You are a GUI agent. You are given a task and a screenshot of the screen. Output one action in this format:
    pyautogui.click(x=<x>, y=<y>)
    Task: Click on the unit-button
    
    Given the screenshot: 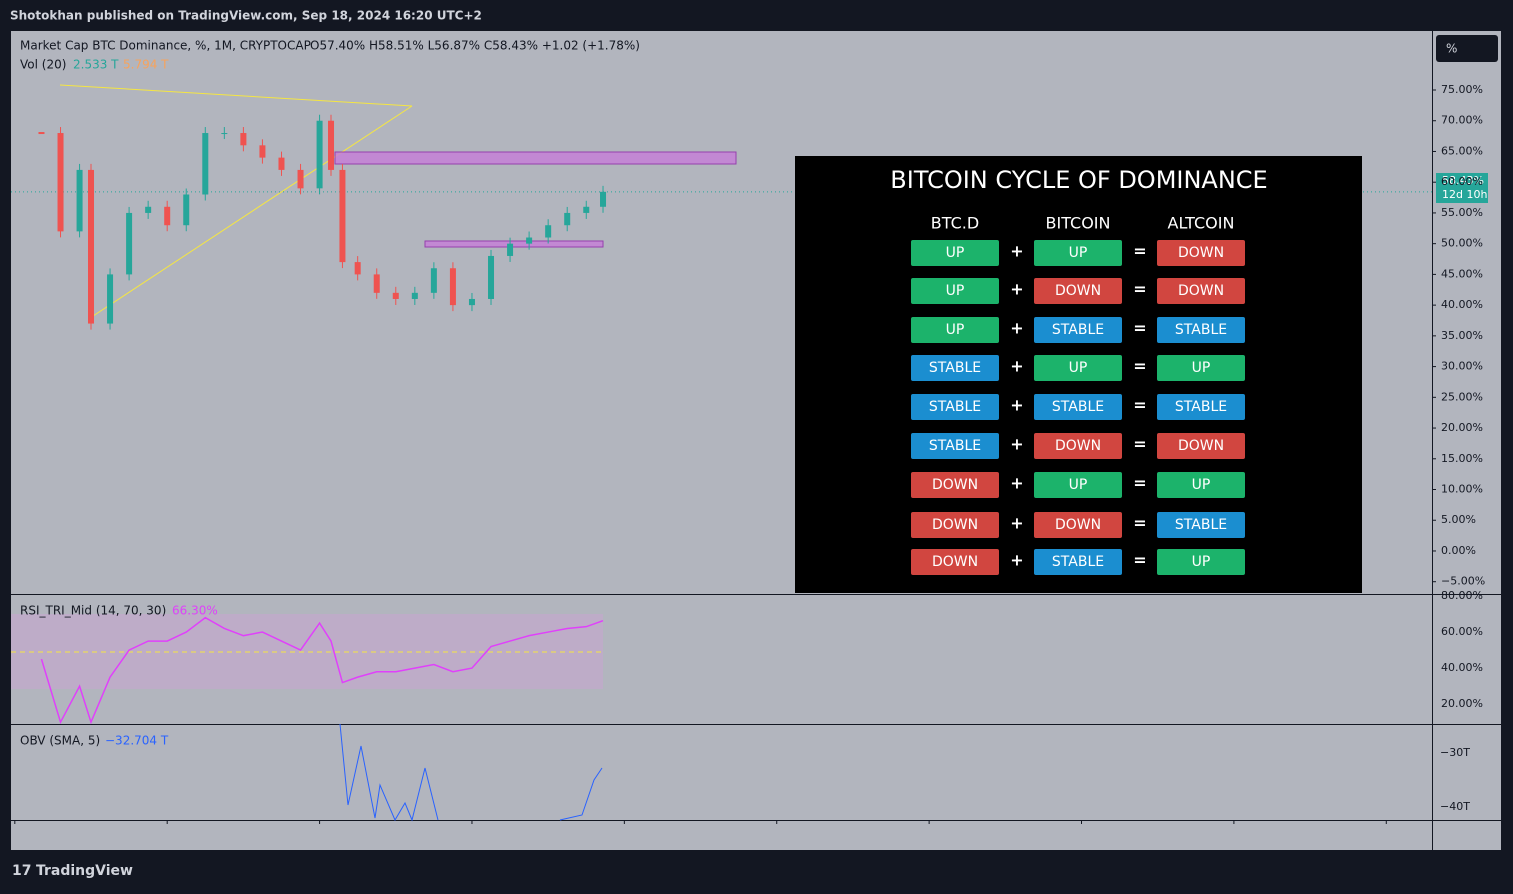 What is the action you would take?
    pyautogui.click(x=1467, y=48)
    